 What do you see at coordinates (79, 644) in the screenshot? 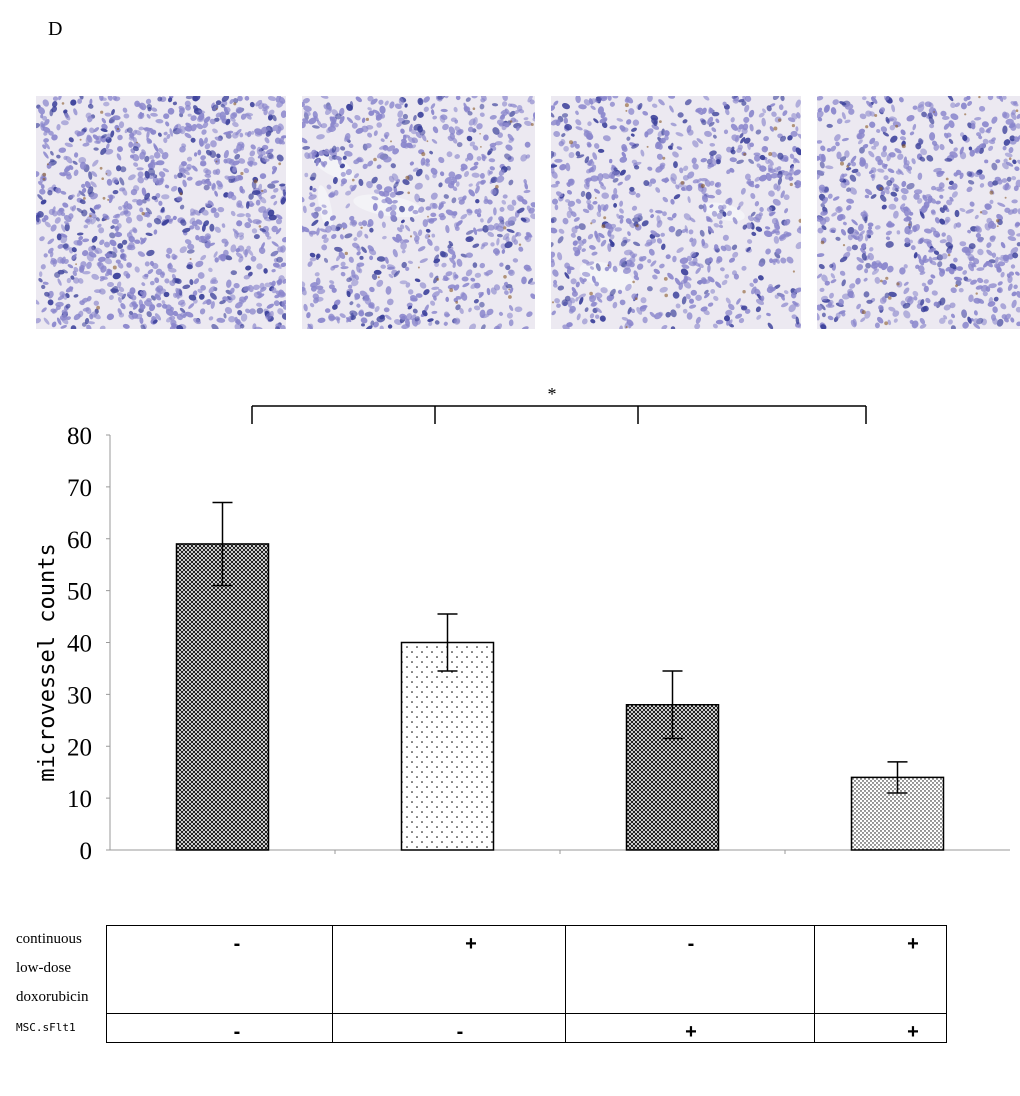
I see `y-tick-label: 40` at bounding box center [79, 644].